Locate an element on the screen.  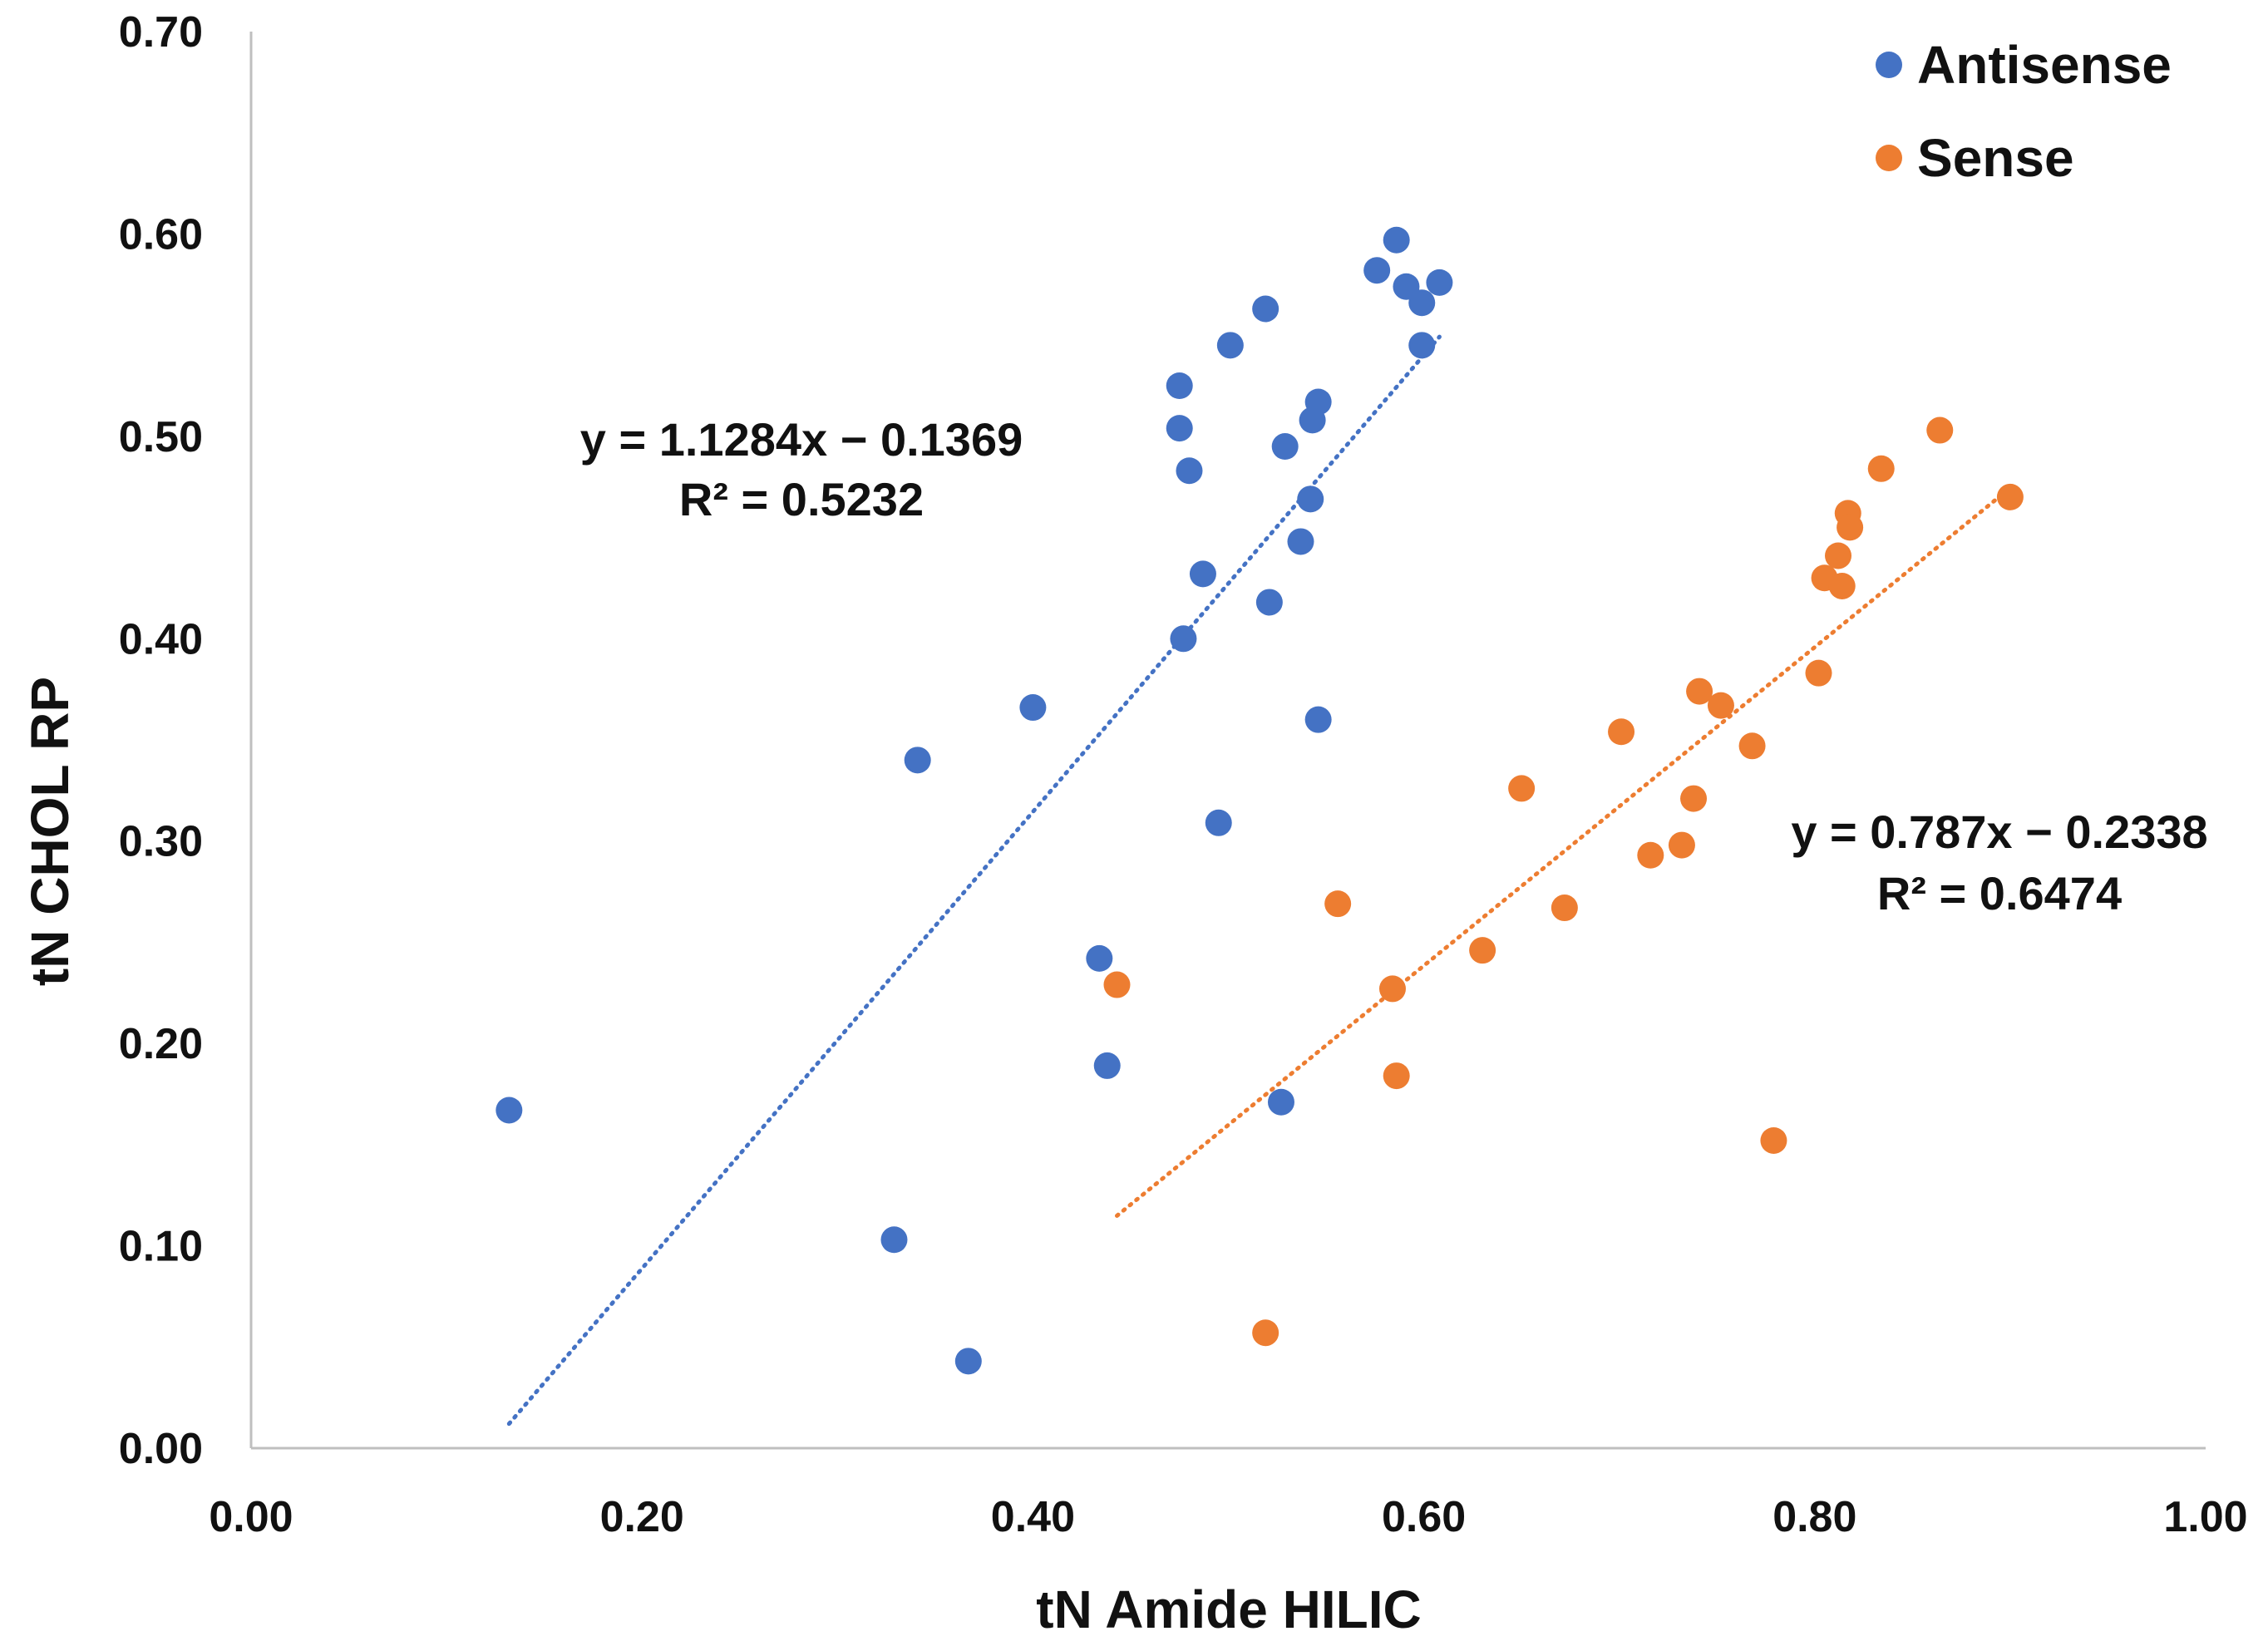
x-tick-label: 0.80 is located at coordinates (1814, 1517).